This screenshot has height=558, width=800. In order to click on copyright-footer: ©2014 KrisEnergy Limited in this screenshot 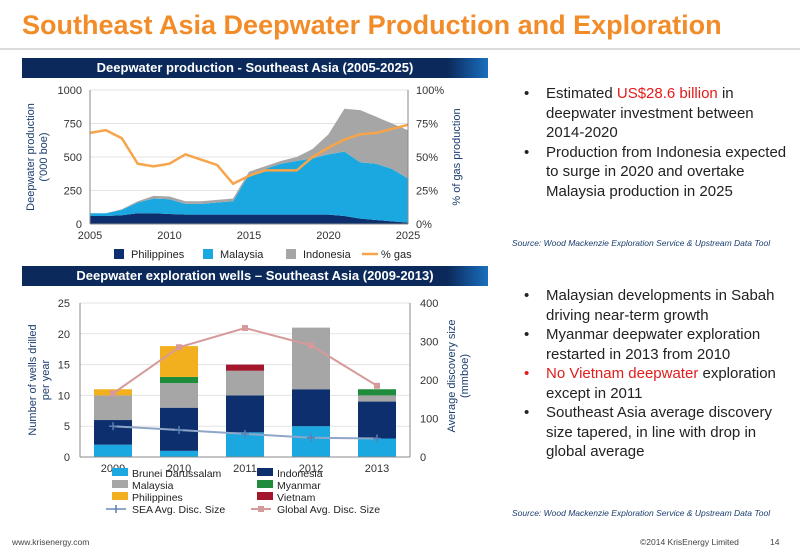, I will do `click(689, 542)`.